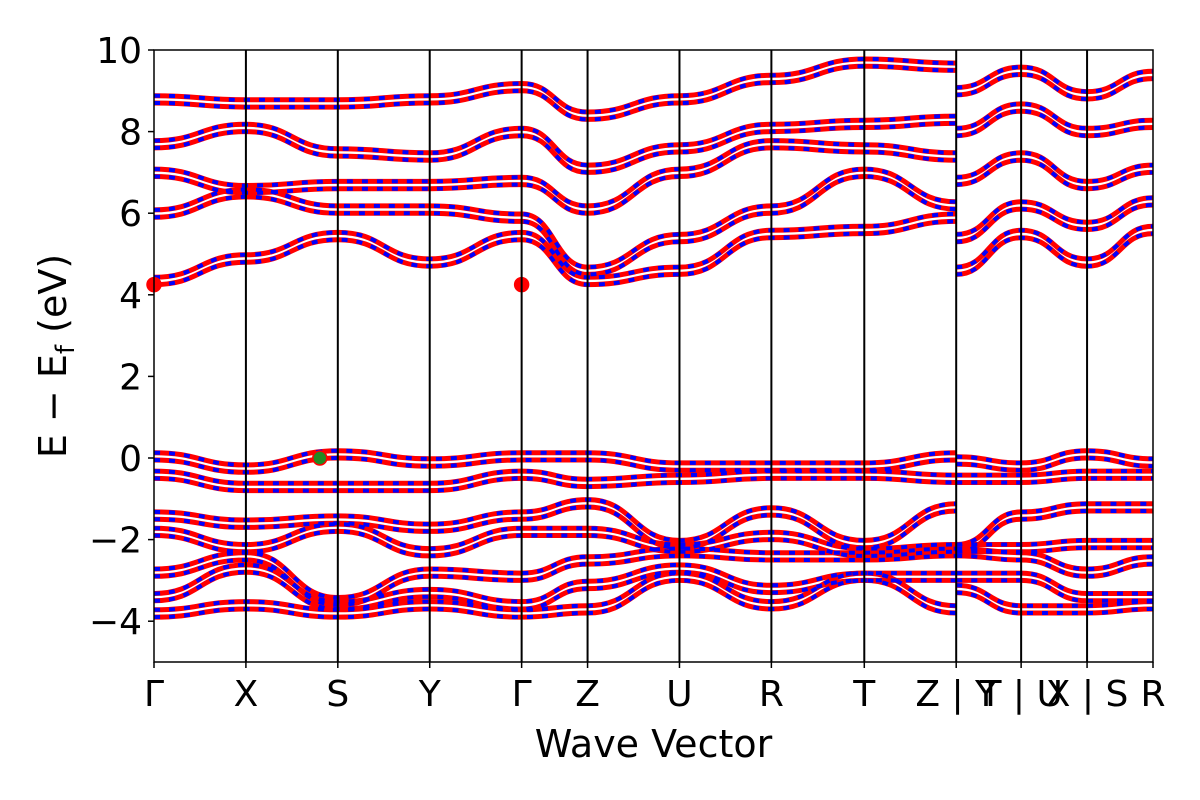 This screenshot has height=800, width=1200. I want to click on y-ticks: −4 −2 0 2 4 6 8 10, so click(121, 337).